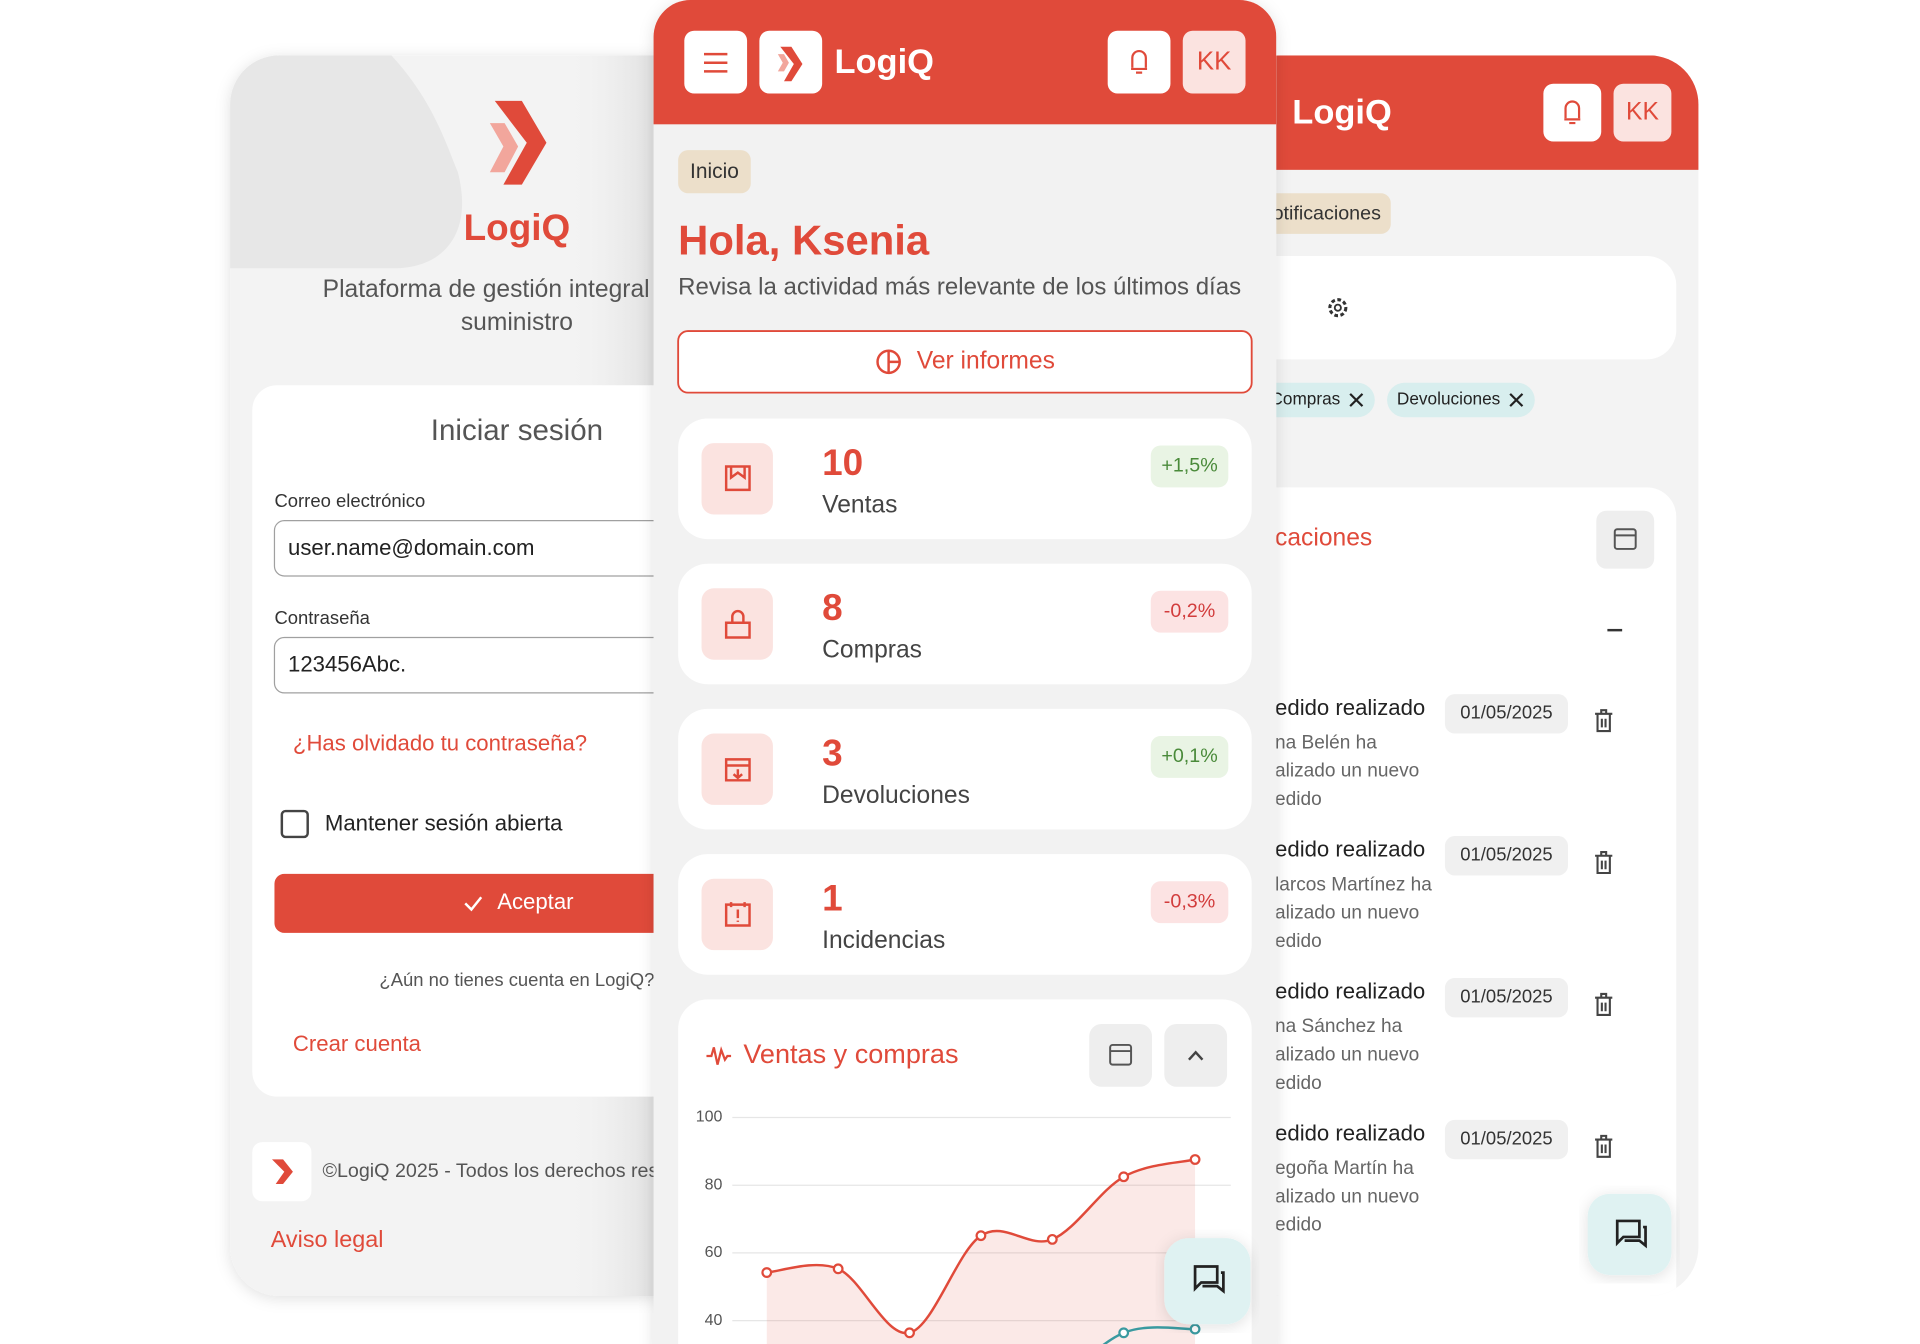 The height and width of the screenshot is (1344, 1920). What do you see at coordinates (714, 1320) in the screenshot?
I see `y-tick-label: 40` at bounding box center [714, 1320].